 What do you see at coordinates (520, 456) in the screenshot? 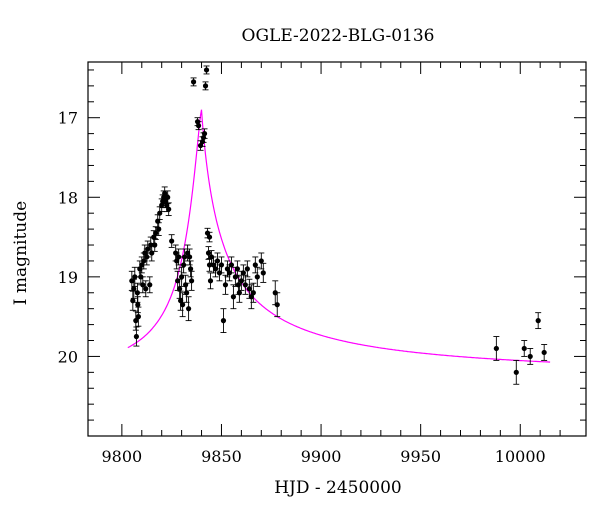
I see `x-tick-label: 10000` at bounding box center [520, 456].